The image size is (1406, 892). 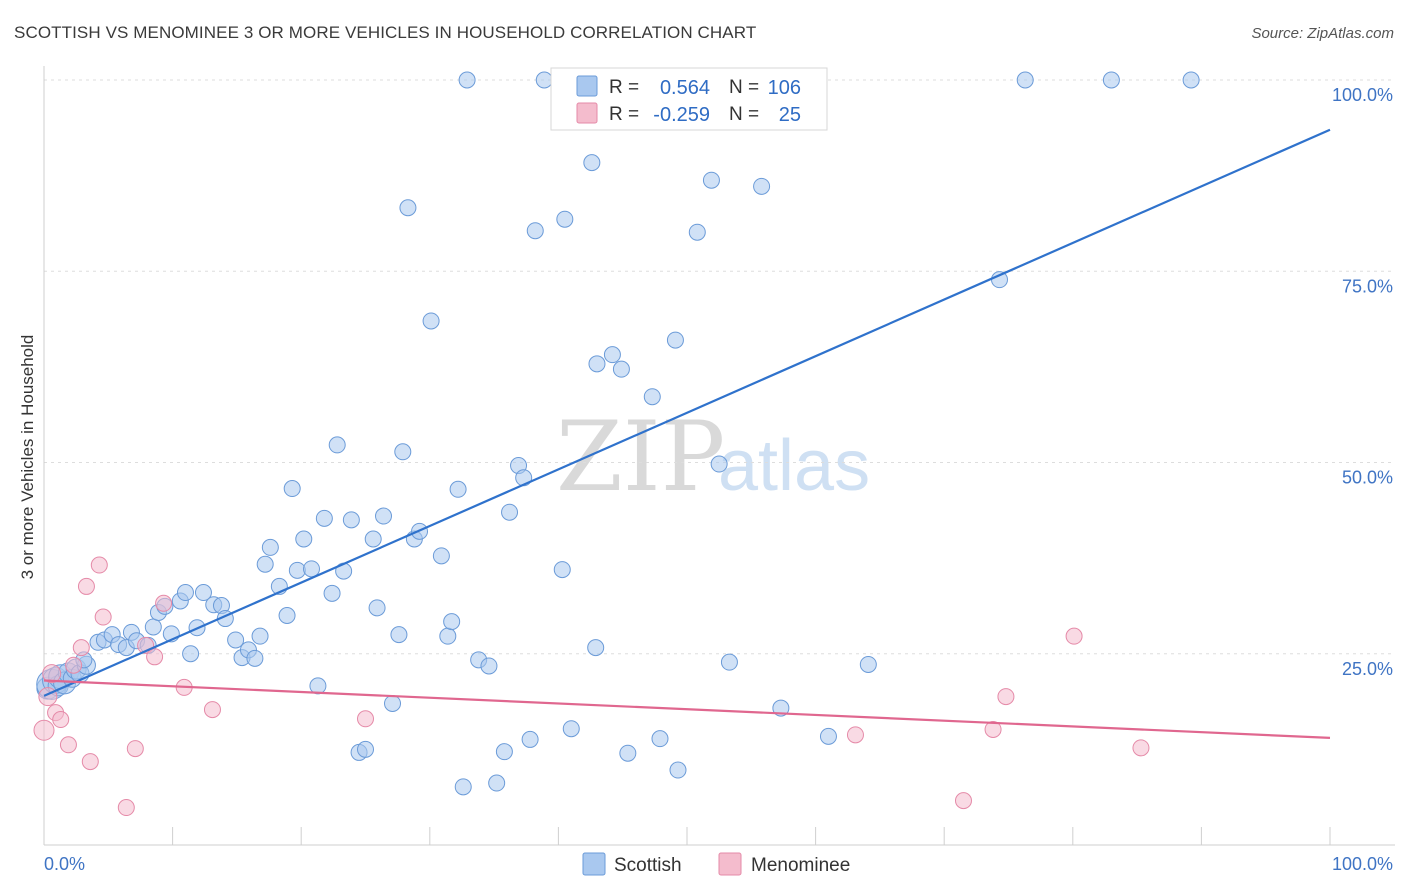 What do you see at coordinates (681, 115) in the screenshot?
I see `legend-r-value-2: -0.259` at bounding box center [681, 115].